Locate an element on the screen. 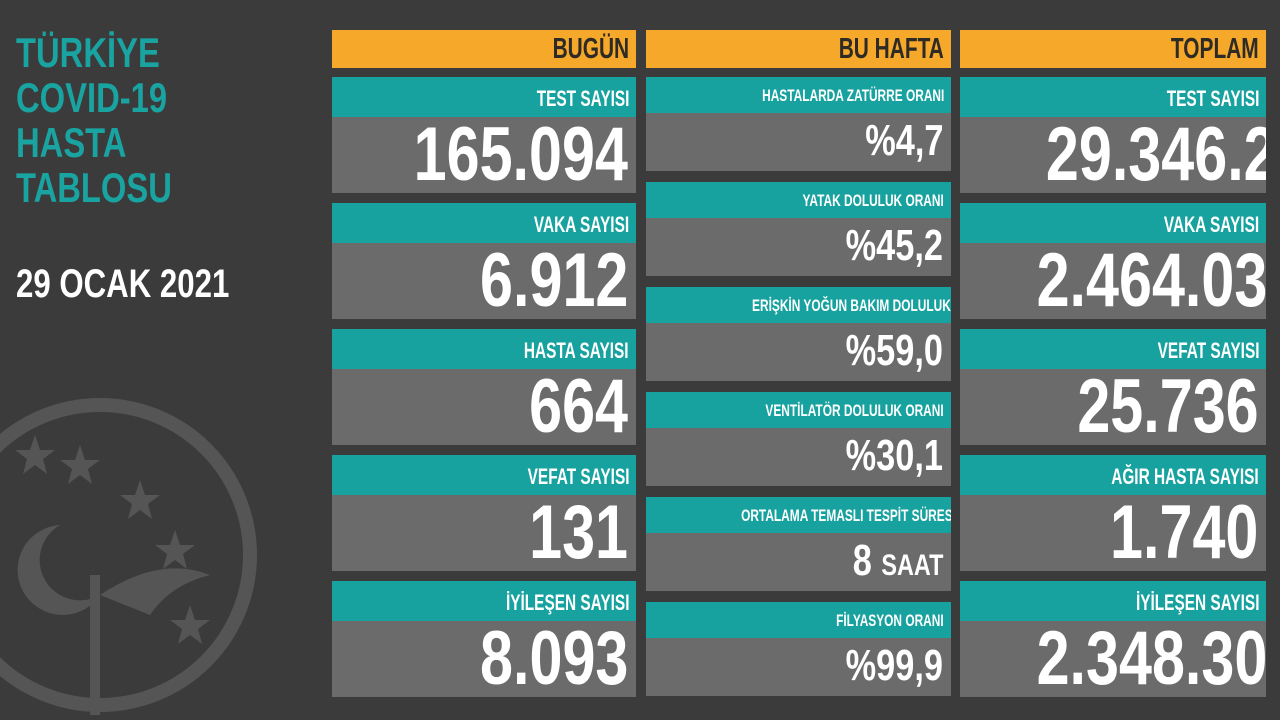  header-label: TOPLAM is located at coordinates (1215, 49).